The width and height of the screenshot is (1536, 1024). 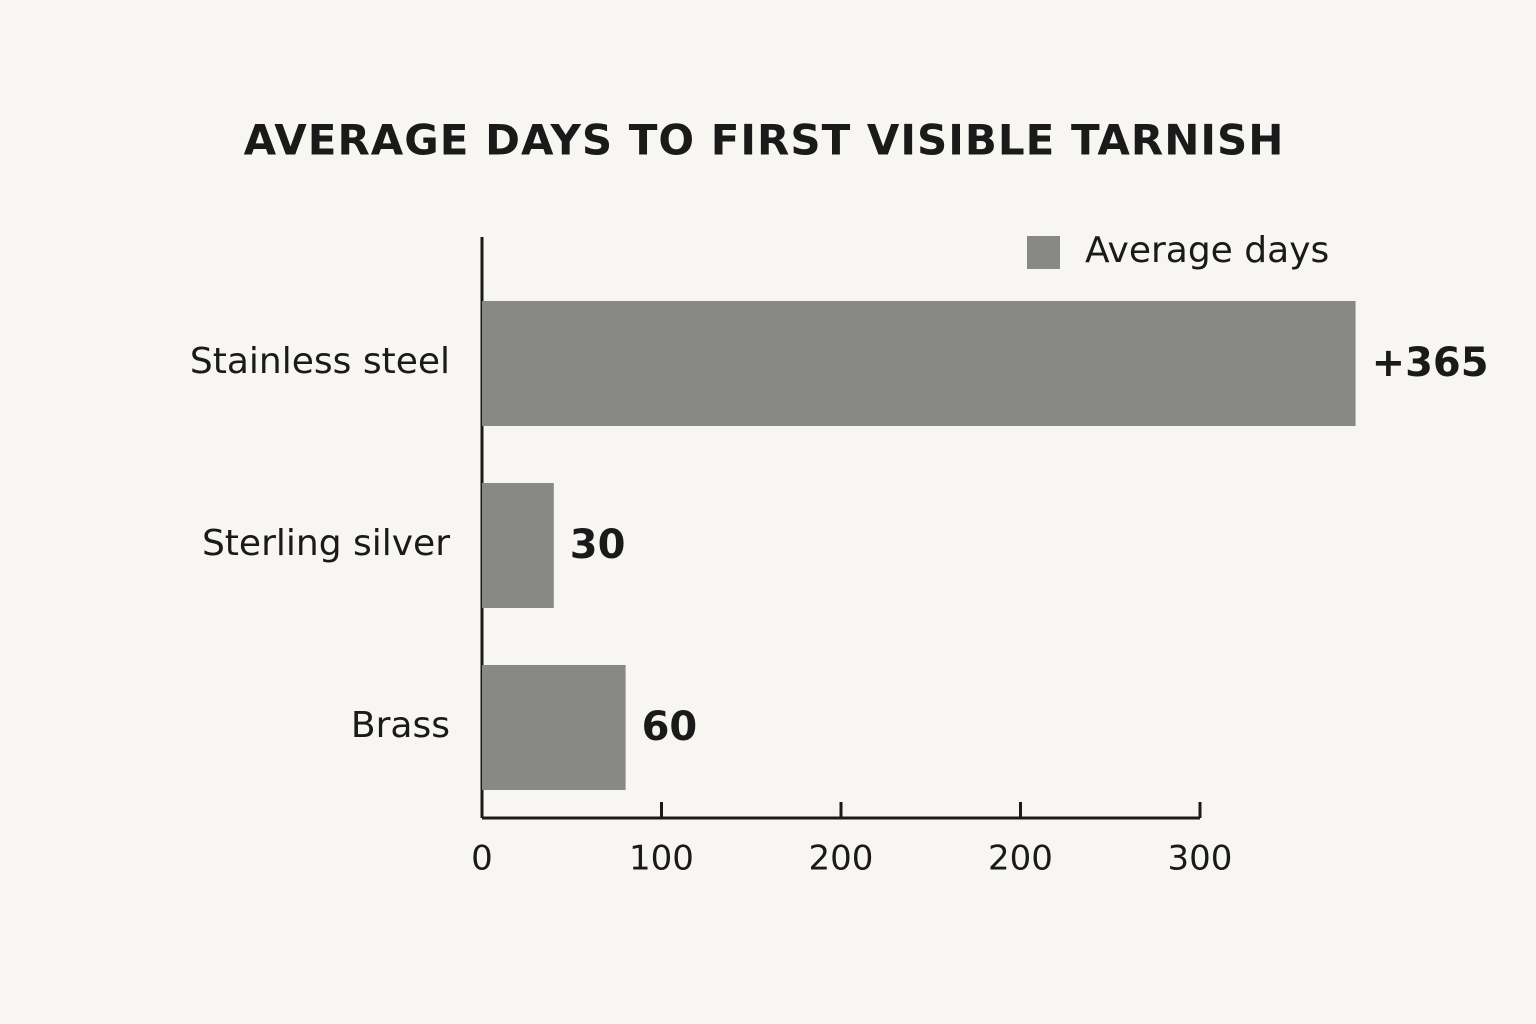 What do you see at coordinates (320, 361) in the screenshot?
I see `y-tick-label: Stainless steel` at bounding box center [320, 361].